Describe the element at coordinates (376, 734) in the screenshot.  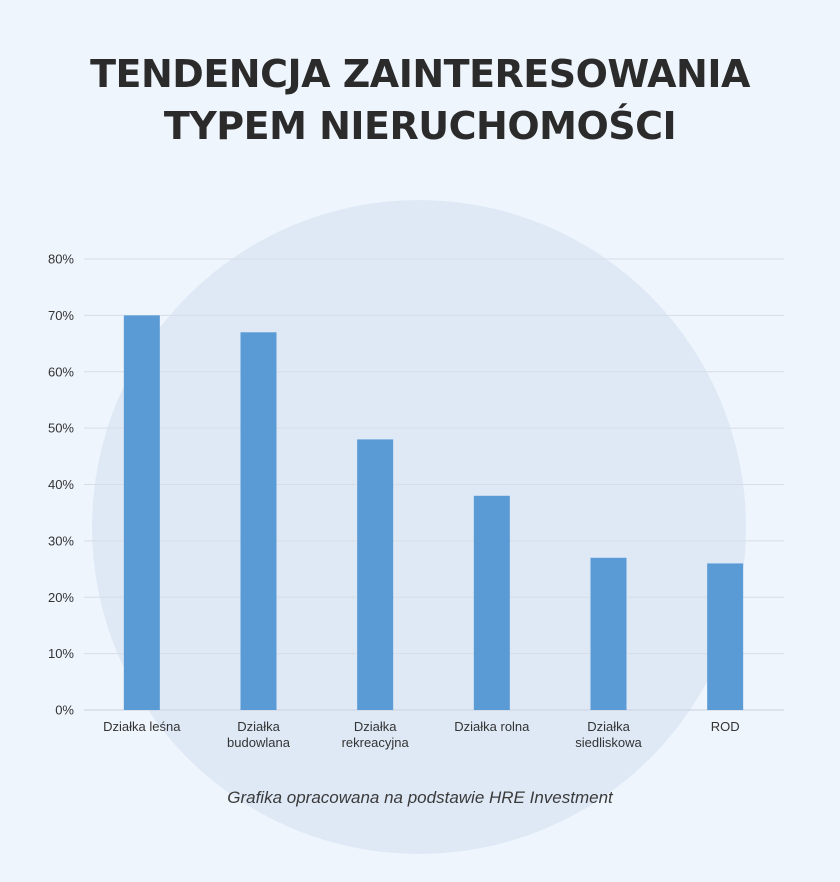
I see `x-category-label: Działka rekreacyjna` at that location.